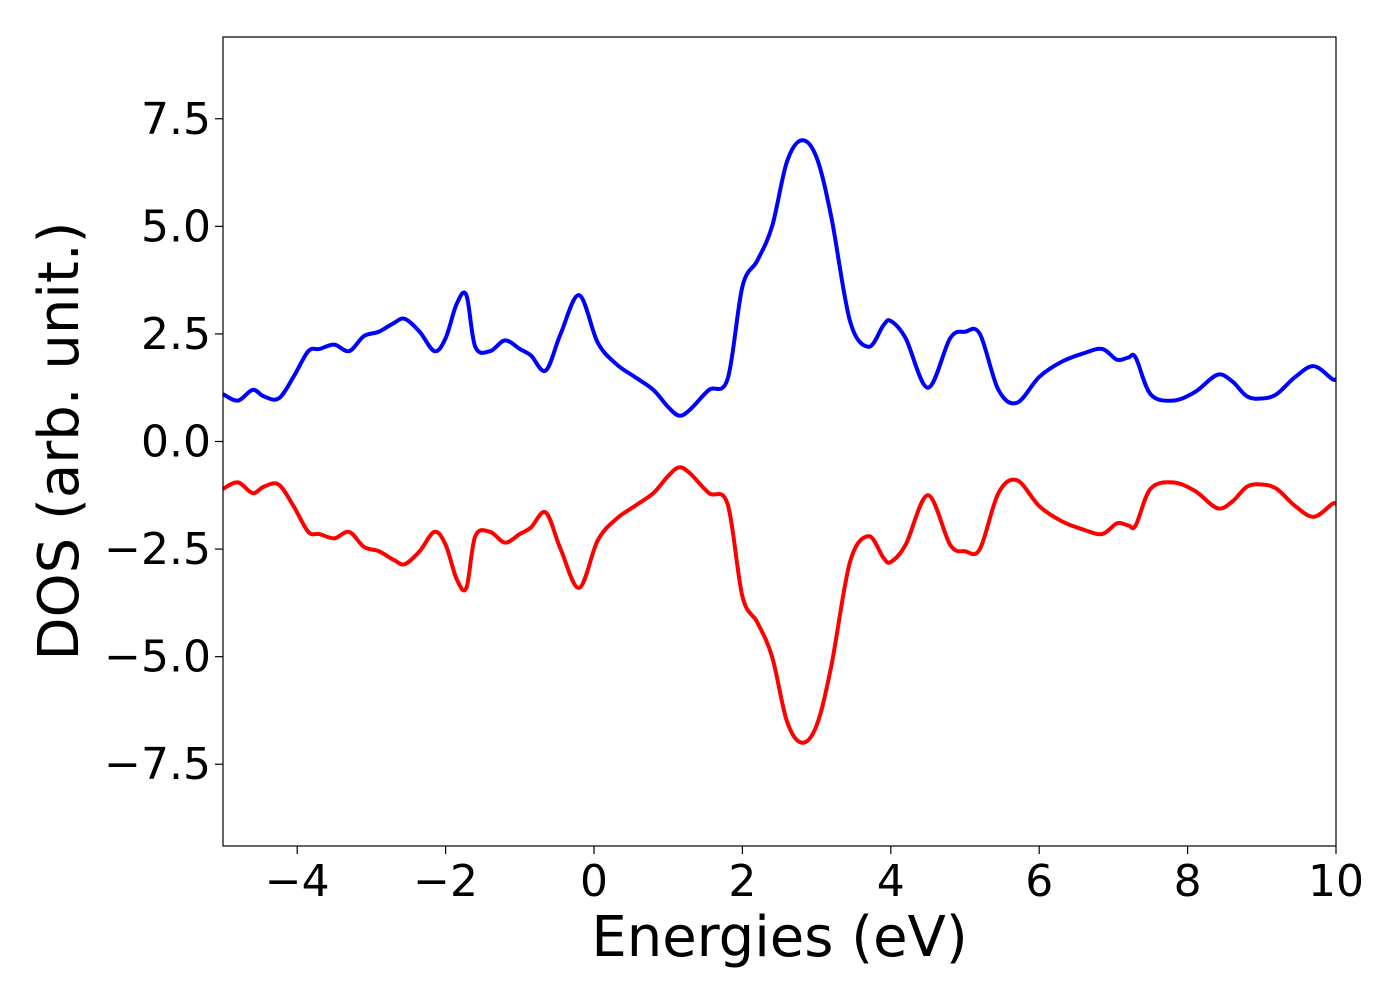  I want to click on x-axis-ticks: −4 −2 0 2 4 6 8 10, so click(814, 876).